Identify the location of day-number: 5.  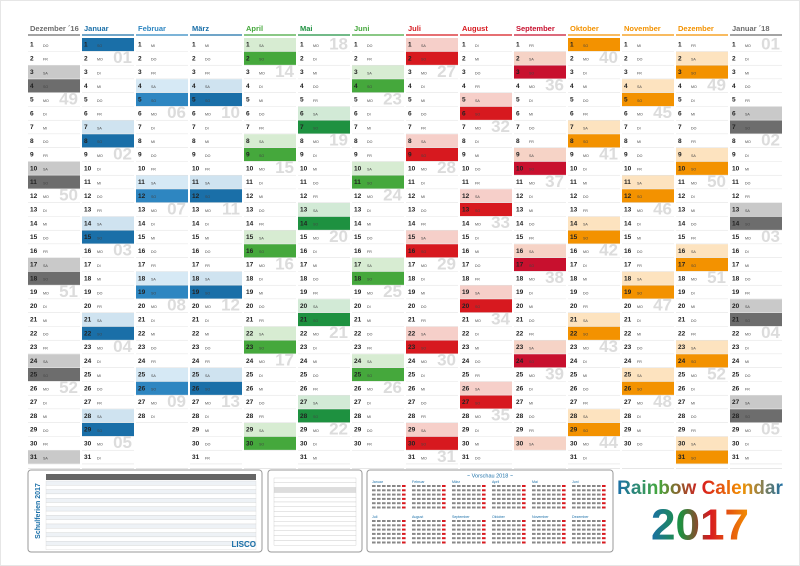
(32, 100).